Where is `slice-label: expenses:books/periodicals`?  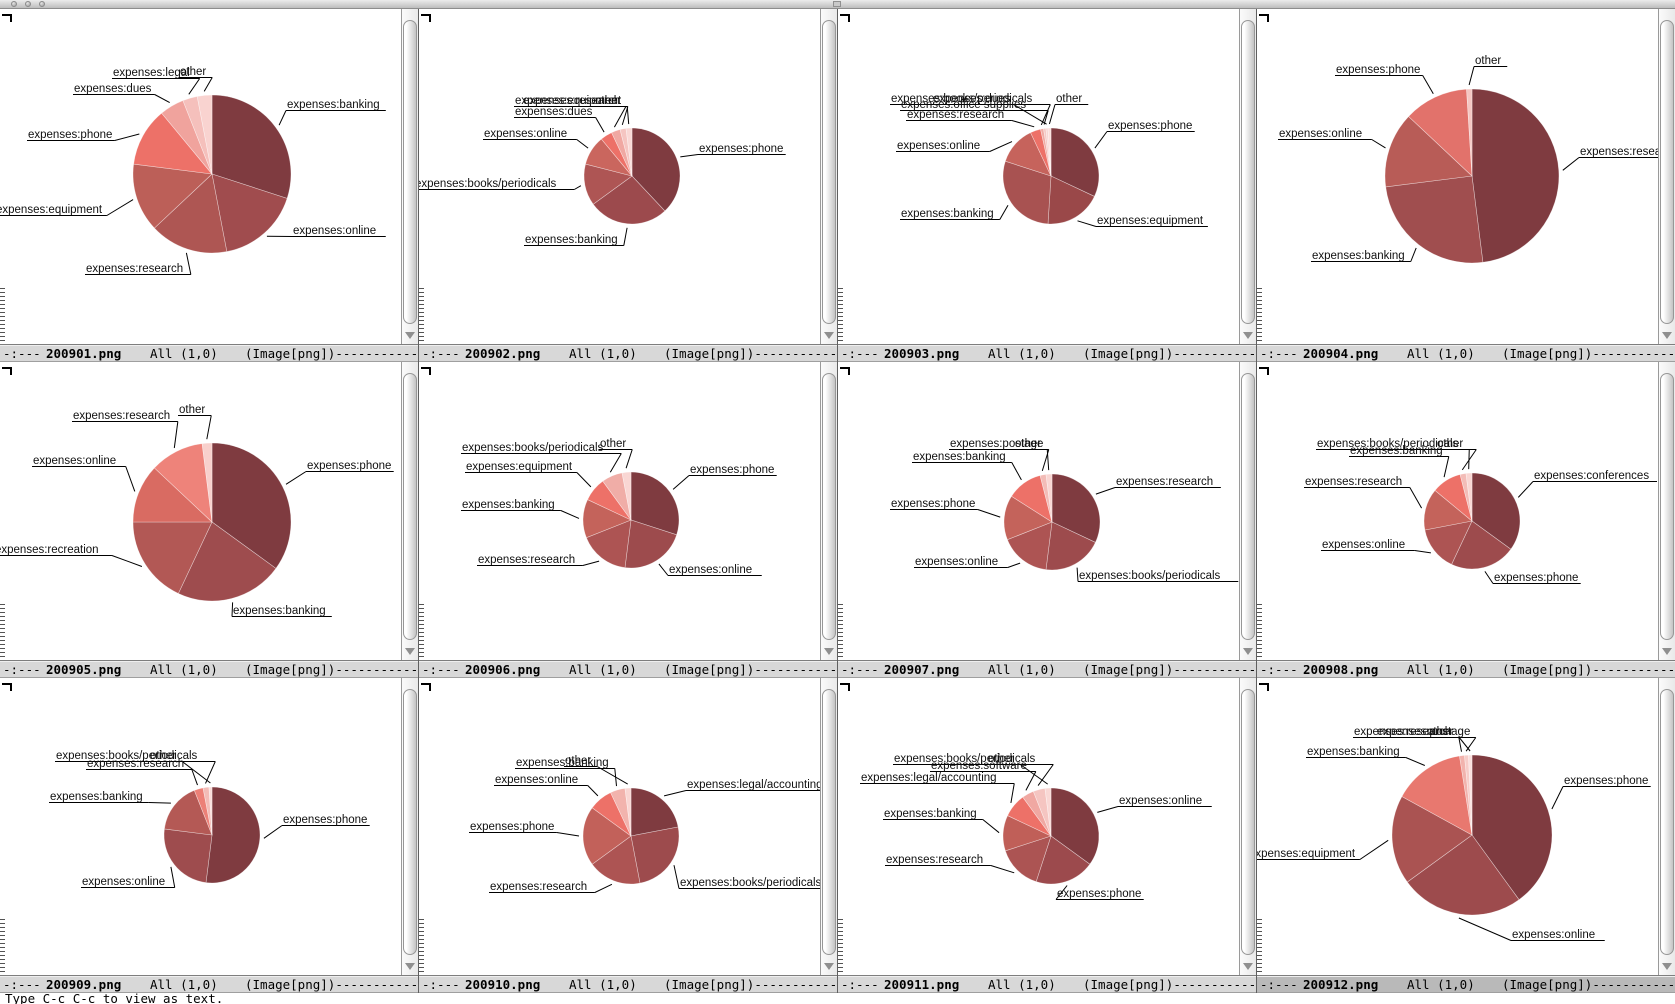 slice-label: expenses:books/periodicals is located at coordinates (1388, 444).